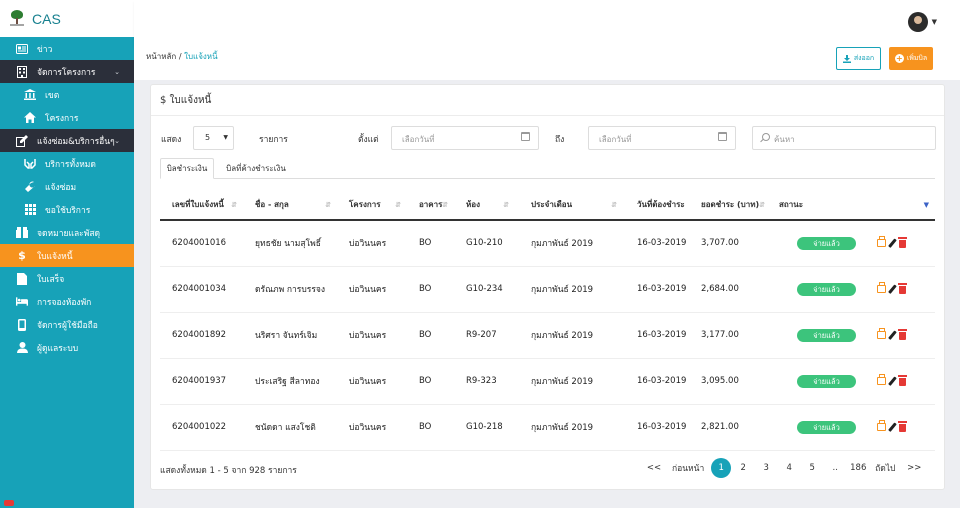 The image size is (960, 508). I want to click on add-bill-button: + เพิ่มบิล, so click(911, 58).